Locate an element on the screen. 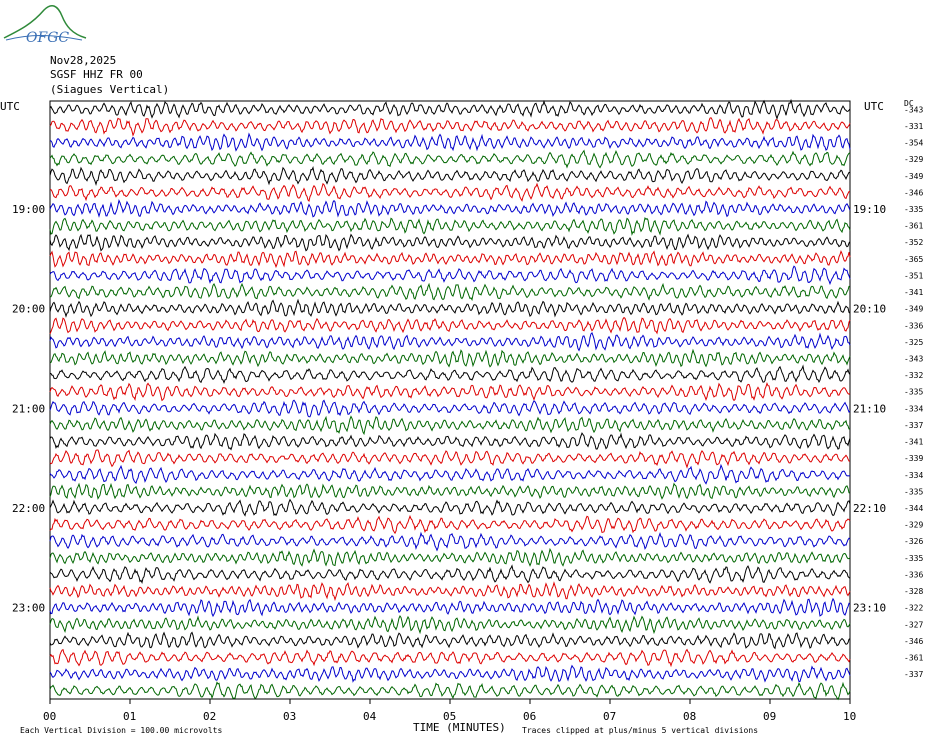 The image size is (930, 744). right-hour-label: 21:10 is located at coordinates (869, 408).